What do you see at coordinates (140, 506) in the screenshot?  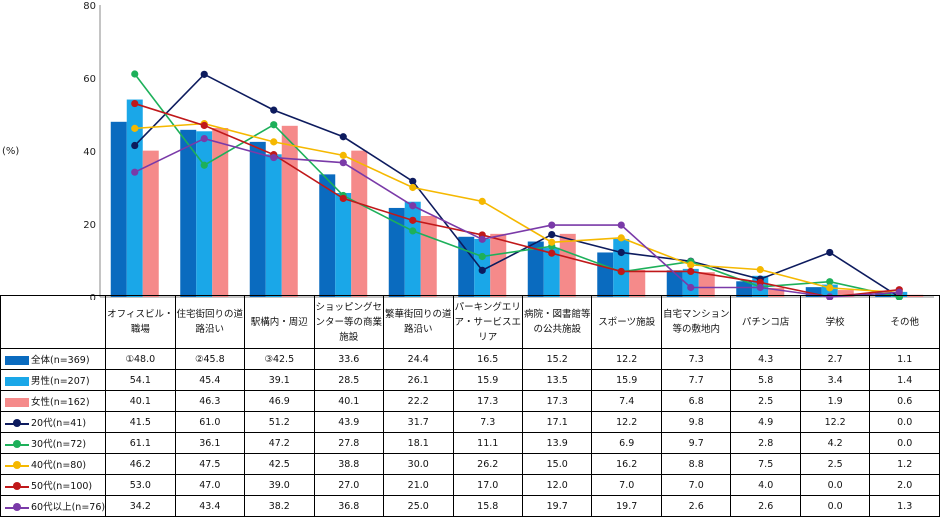 I see `data-label: 34.2` at bounding box center [140, 506].